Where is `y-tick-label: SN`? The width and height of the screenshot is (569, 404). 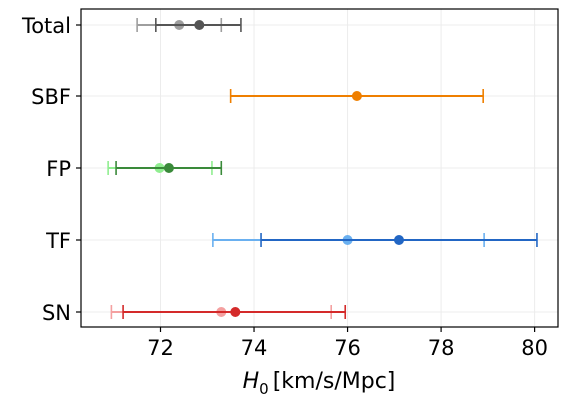
y-tick-label: SN is located at coordinates (56, 313).